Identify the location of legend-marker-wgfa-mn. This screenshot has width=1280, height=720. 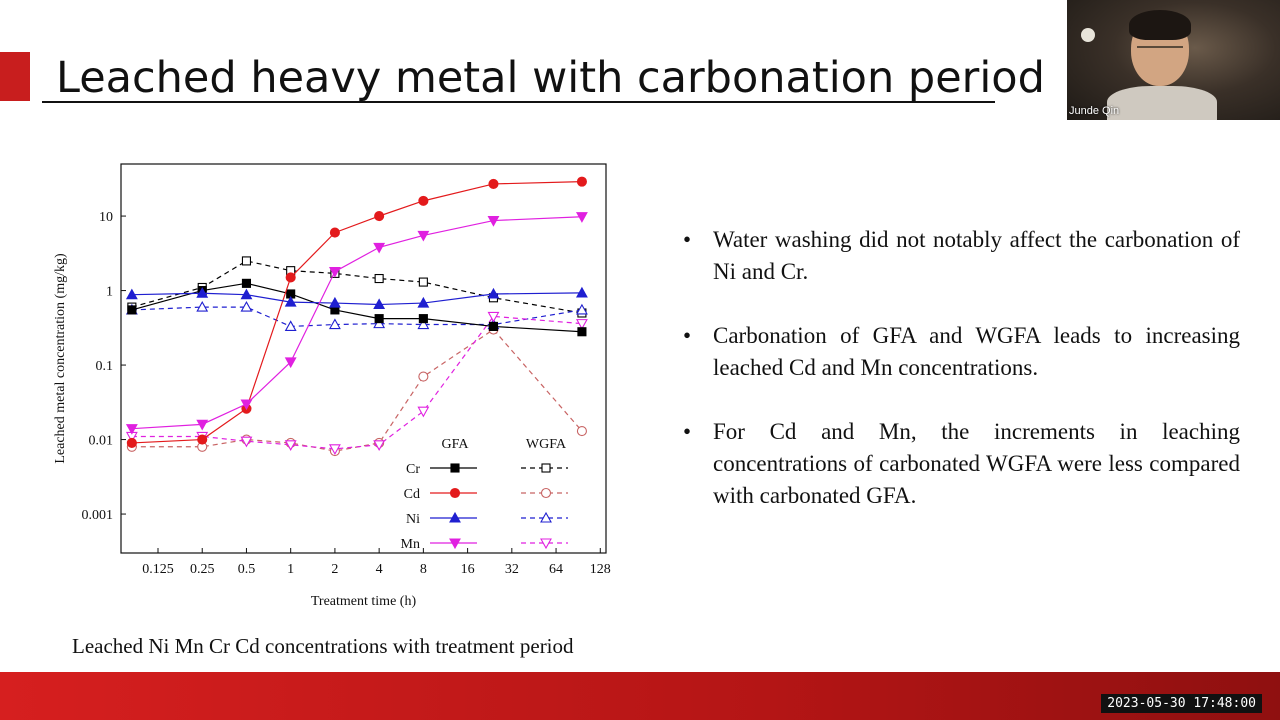
(546, 544).